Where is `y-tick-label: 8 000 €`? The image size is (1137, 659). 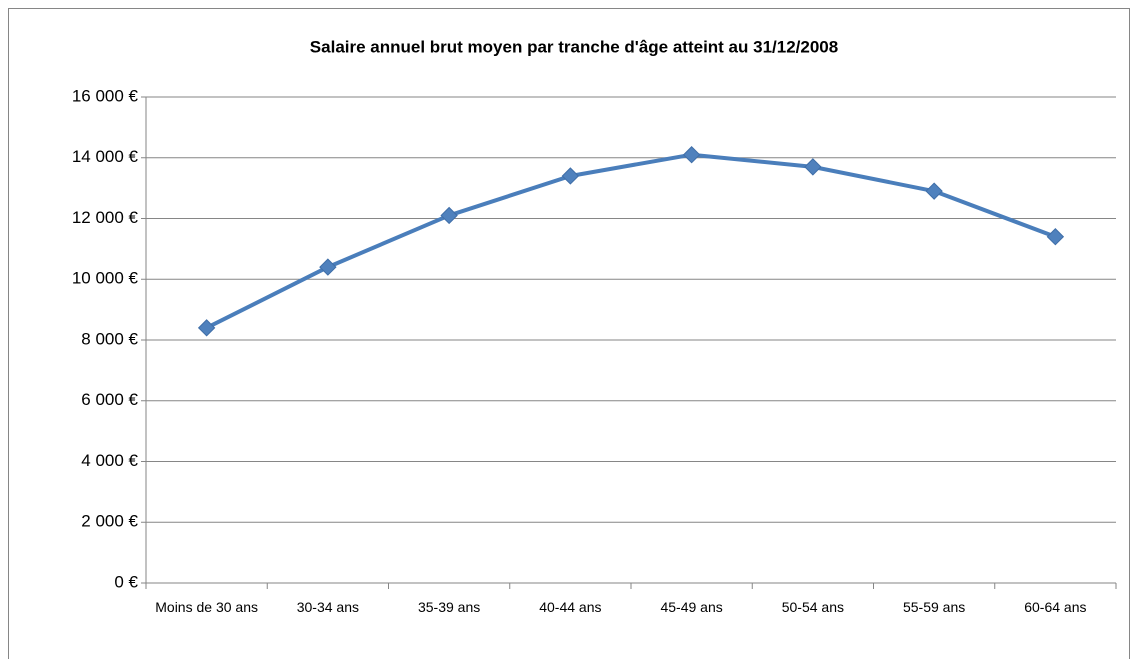 y-tick-label: 8 000 € is located at coordinates (109, 338).